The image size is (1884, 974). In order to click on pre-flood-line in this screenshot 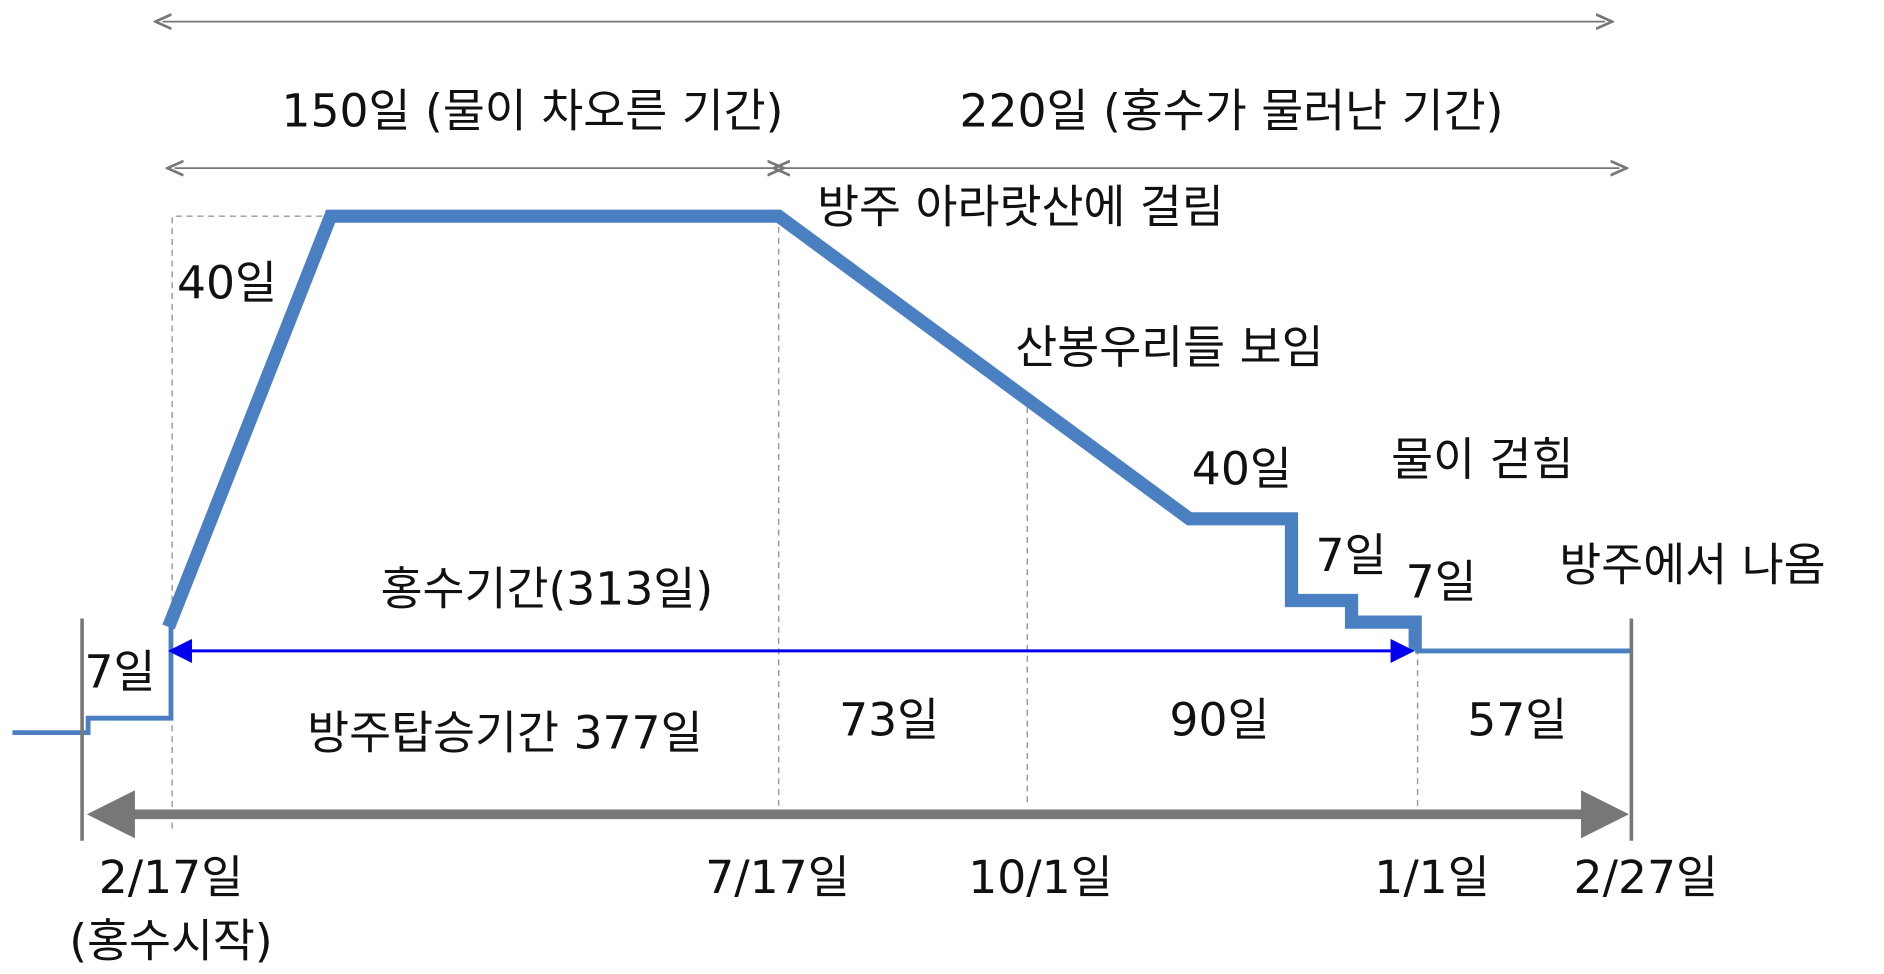, I will do `click(93, 680)`.